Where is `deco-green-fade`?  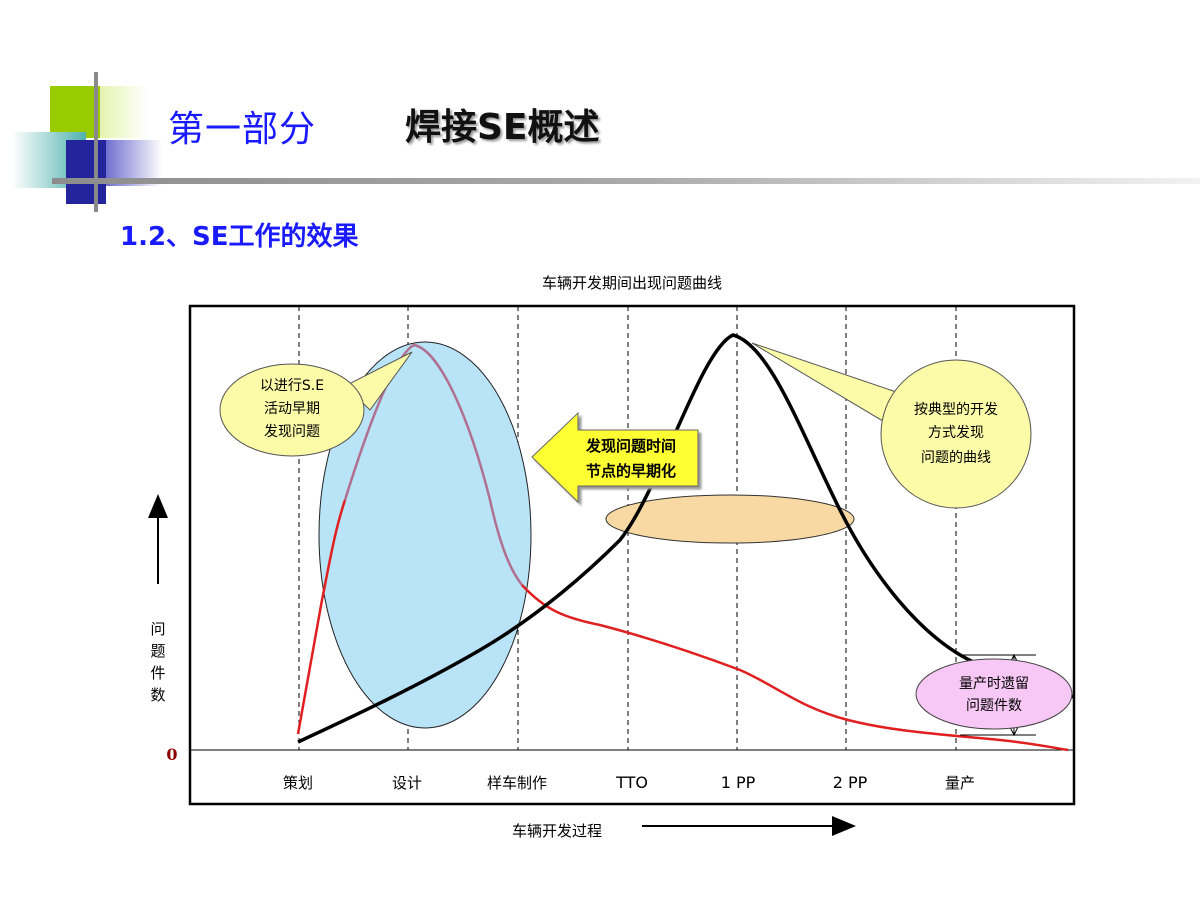 deco-green-fade is located at coordinates (124, 112).